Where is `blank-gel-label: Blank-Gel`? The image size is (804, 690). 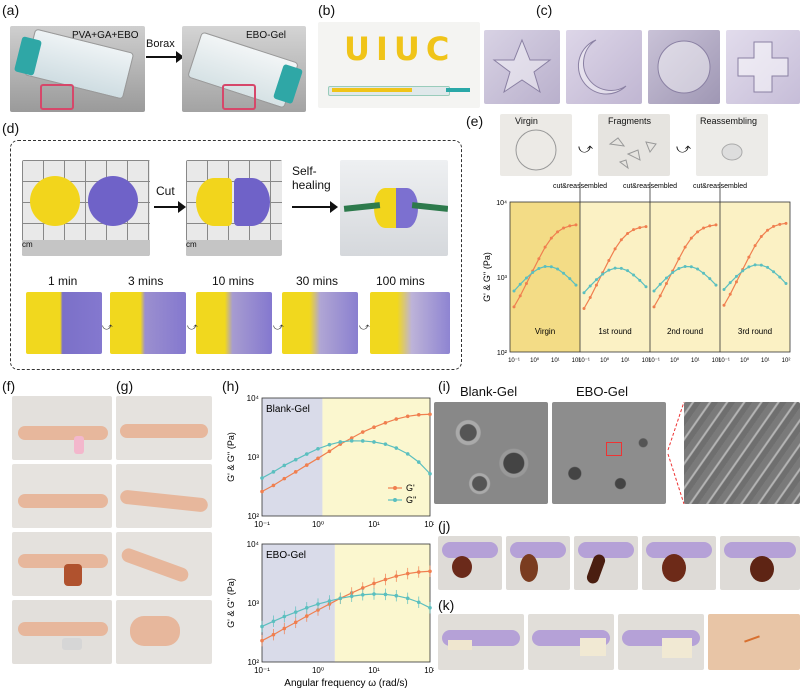 blank-gel-label: Blank-Gel is located at coordinates (489, 391).